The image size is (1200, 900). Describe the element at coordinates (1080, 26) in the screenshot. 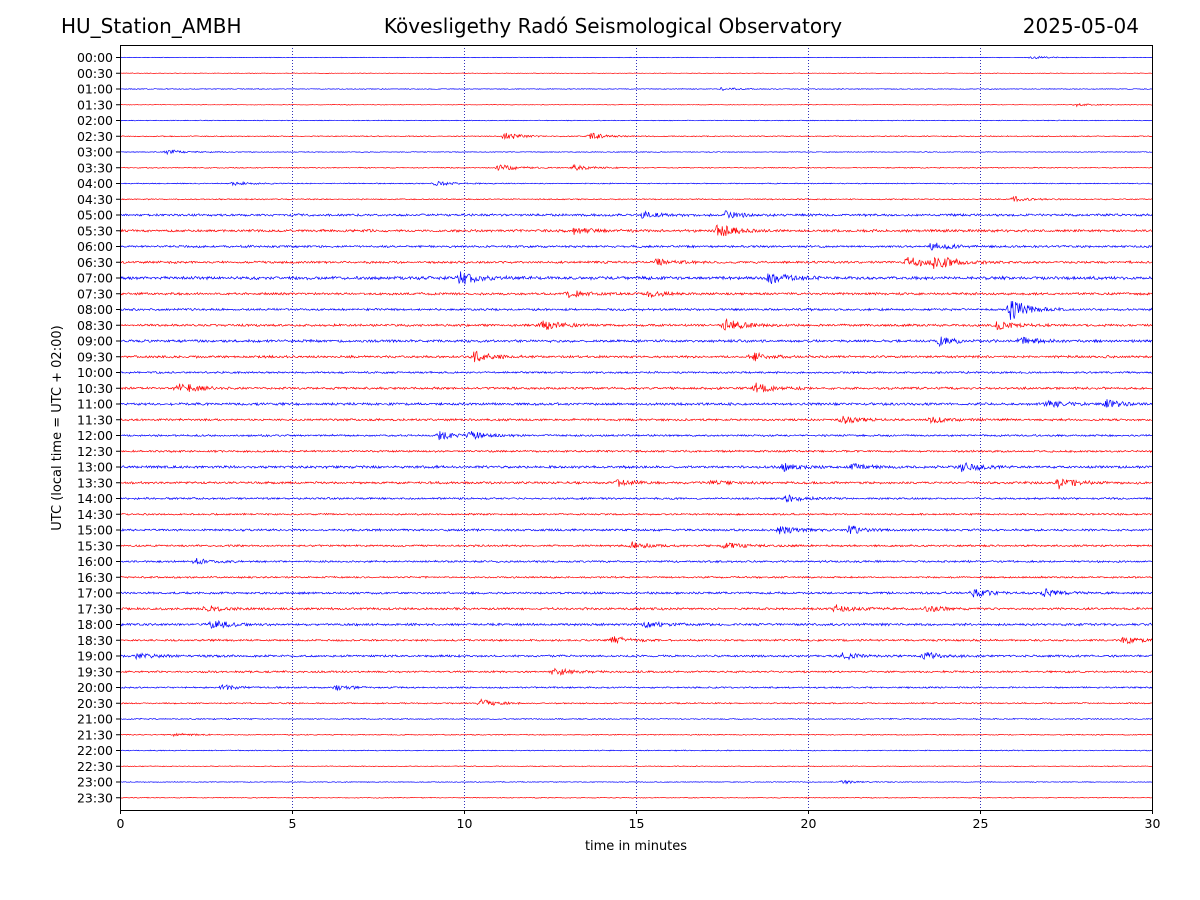

I see `date-label: 2025-05-04` at that location.